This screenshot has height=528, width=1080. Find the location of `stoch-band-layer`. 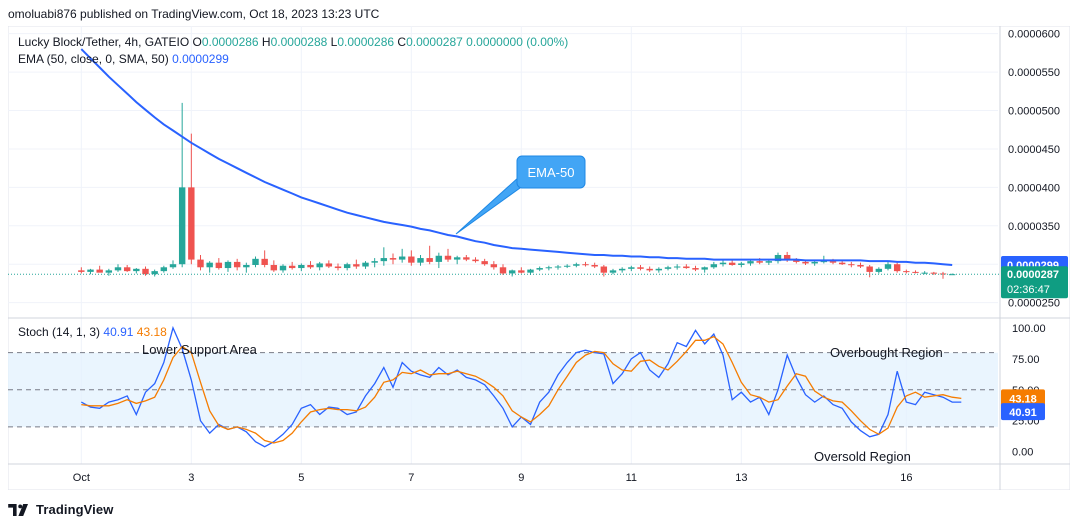

stoch-band-layer is located at coordinates (503, 390).